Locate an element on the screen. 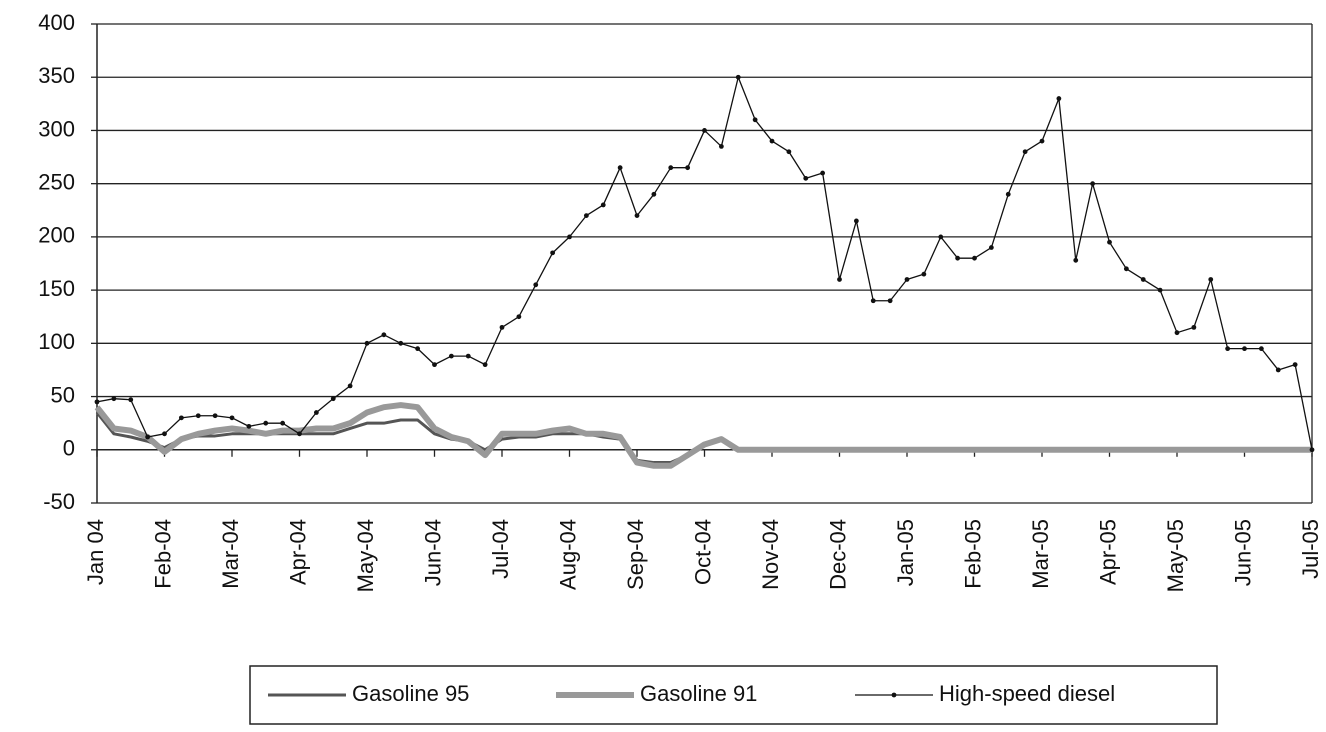 The width and height of the screenshot is (1326, 732). x-tick-label: Jun-04 is located at coordinates (432, 552).